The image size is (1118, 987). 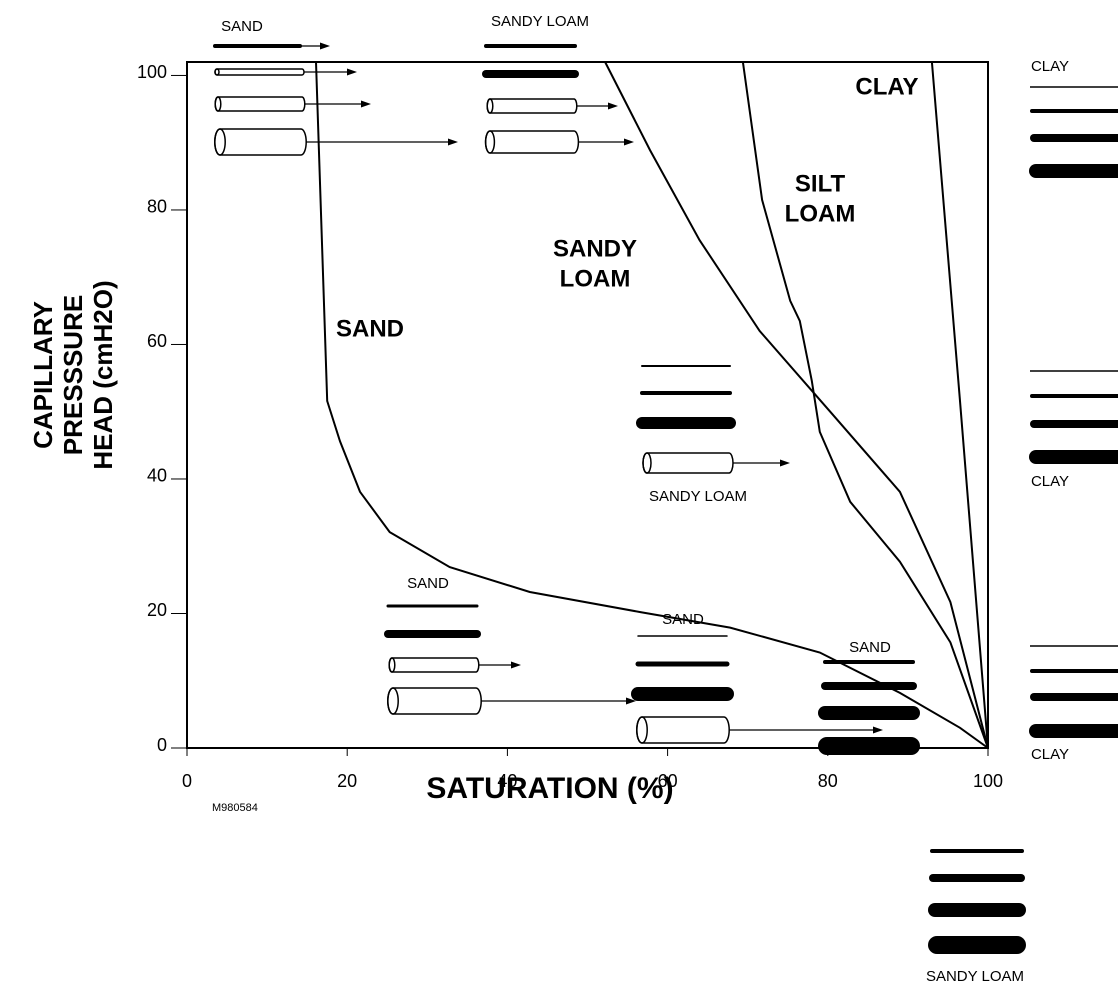 I want to click on y-tick-label: 60, so click(x=157, y=341).